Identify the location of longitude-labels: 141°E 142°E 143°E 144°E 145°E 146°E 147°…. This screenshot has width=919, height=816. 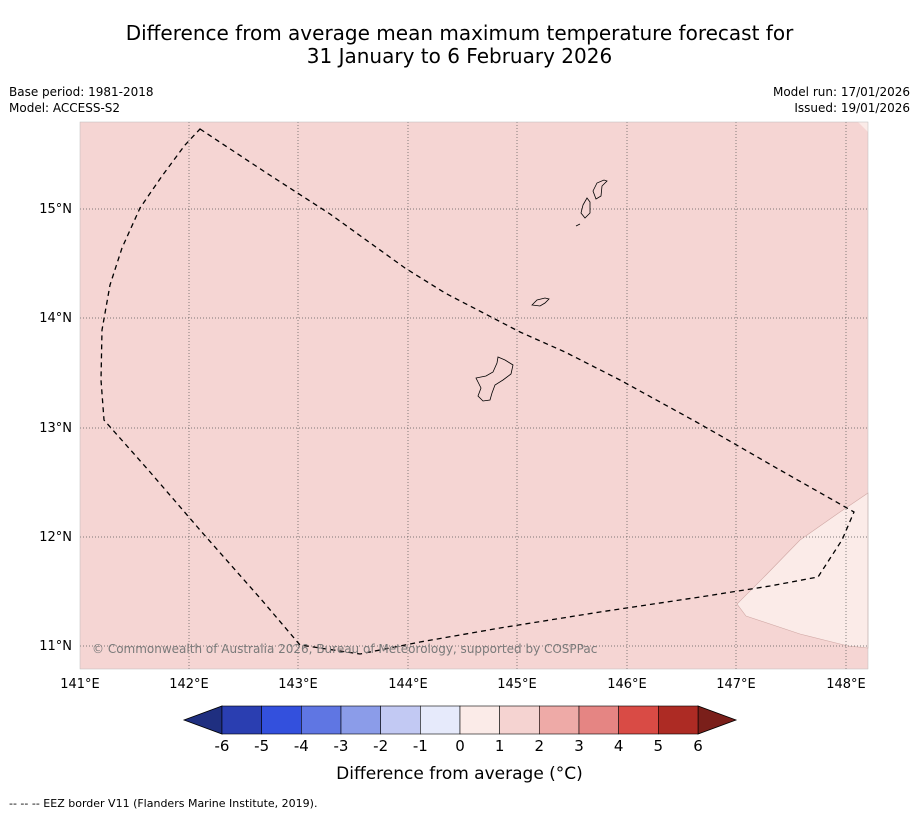
(463, 684).